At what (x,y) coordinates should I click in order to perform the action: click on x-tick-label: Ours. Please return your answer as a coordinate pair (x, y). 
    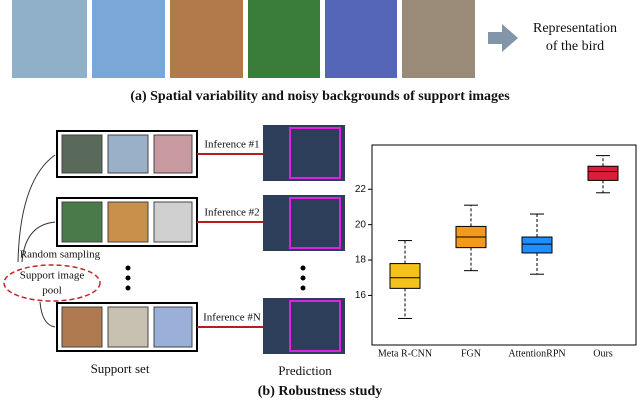
    Looking at the image, I should click on (603, 353).